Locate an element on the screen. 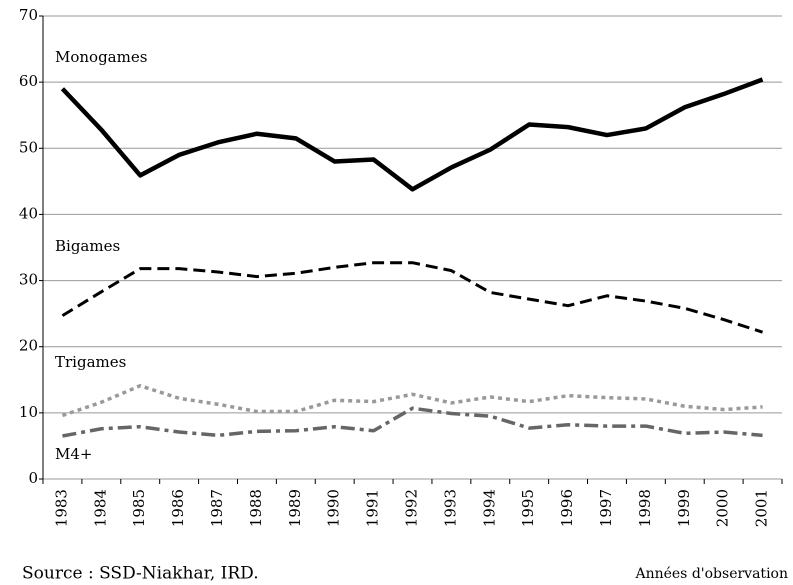 This screenshot has height=585, width=793. y-tick-label: 40 is located at coordinates (28, 213).